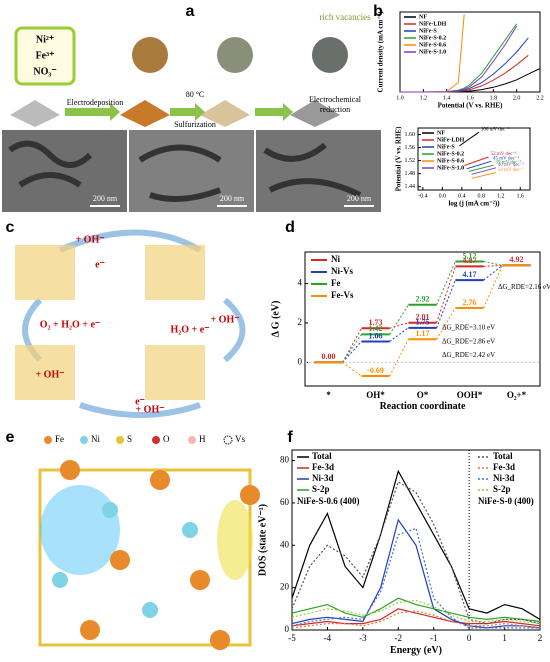 Image resolution: width=550 pixels, height=662 pixels. Describe the element at coordinates (10, 437) in the screenshot. I see `panel-letter: e` at that location.